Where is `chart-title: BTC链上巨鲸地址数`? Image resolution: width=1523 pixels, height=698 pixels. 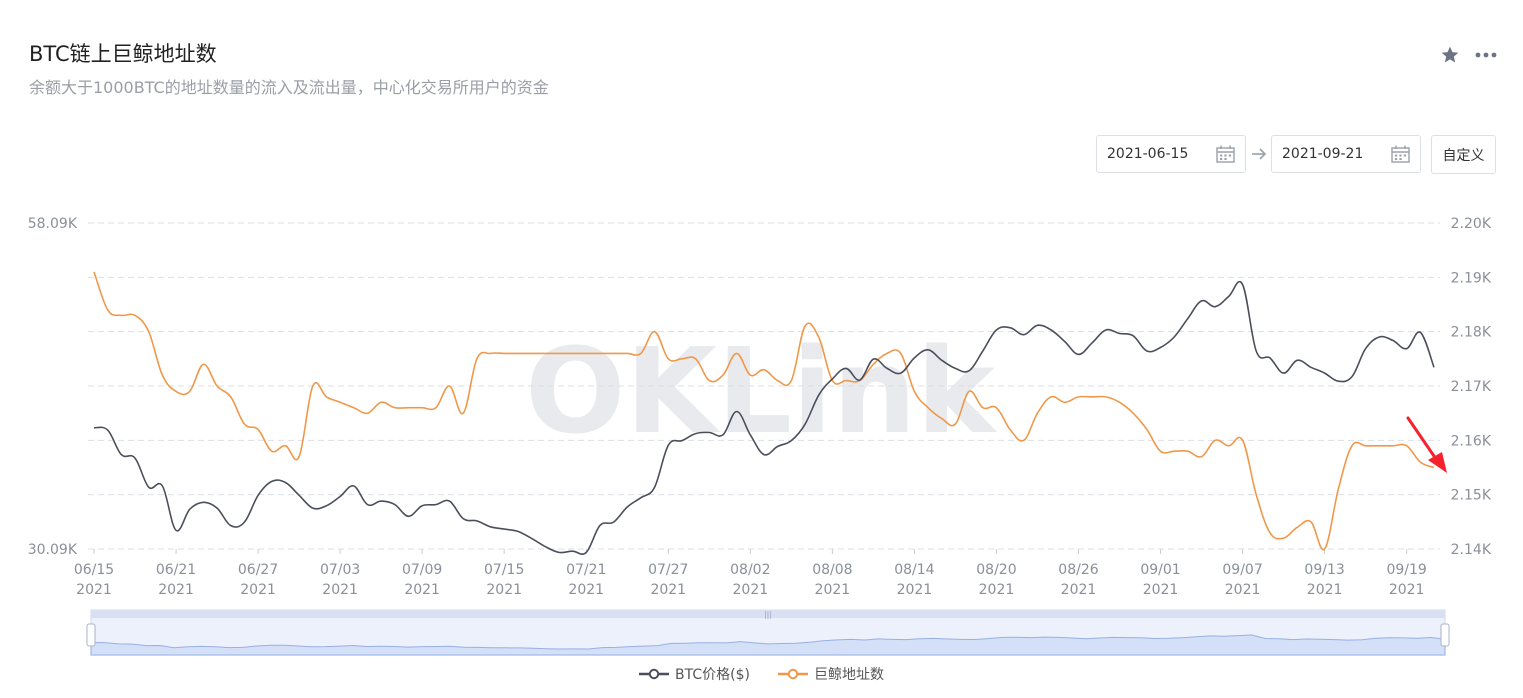 chart-title: BTC链上巨鲸地址数 is located at coordinates (123, 54).